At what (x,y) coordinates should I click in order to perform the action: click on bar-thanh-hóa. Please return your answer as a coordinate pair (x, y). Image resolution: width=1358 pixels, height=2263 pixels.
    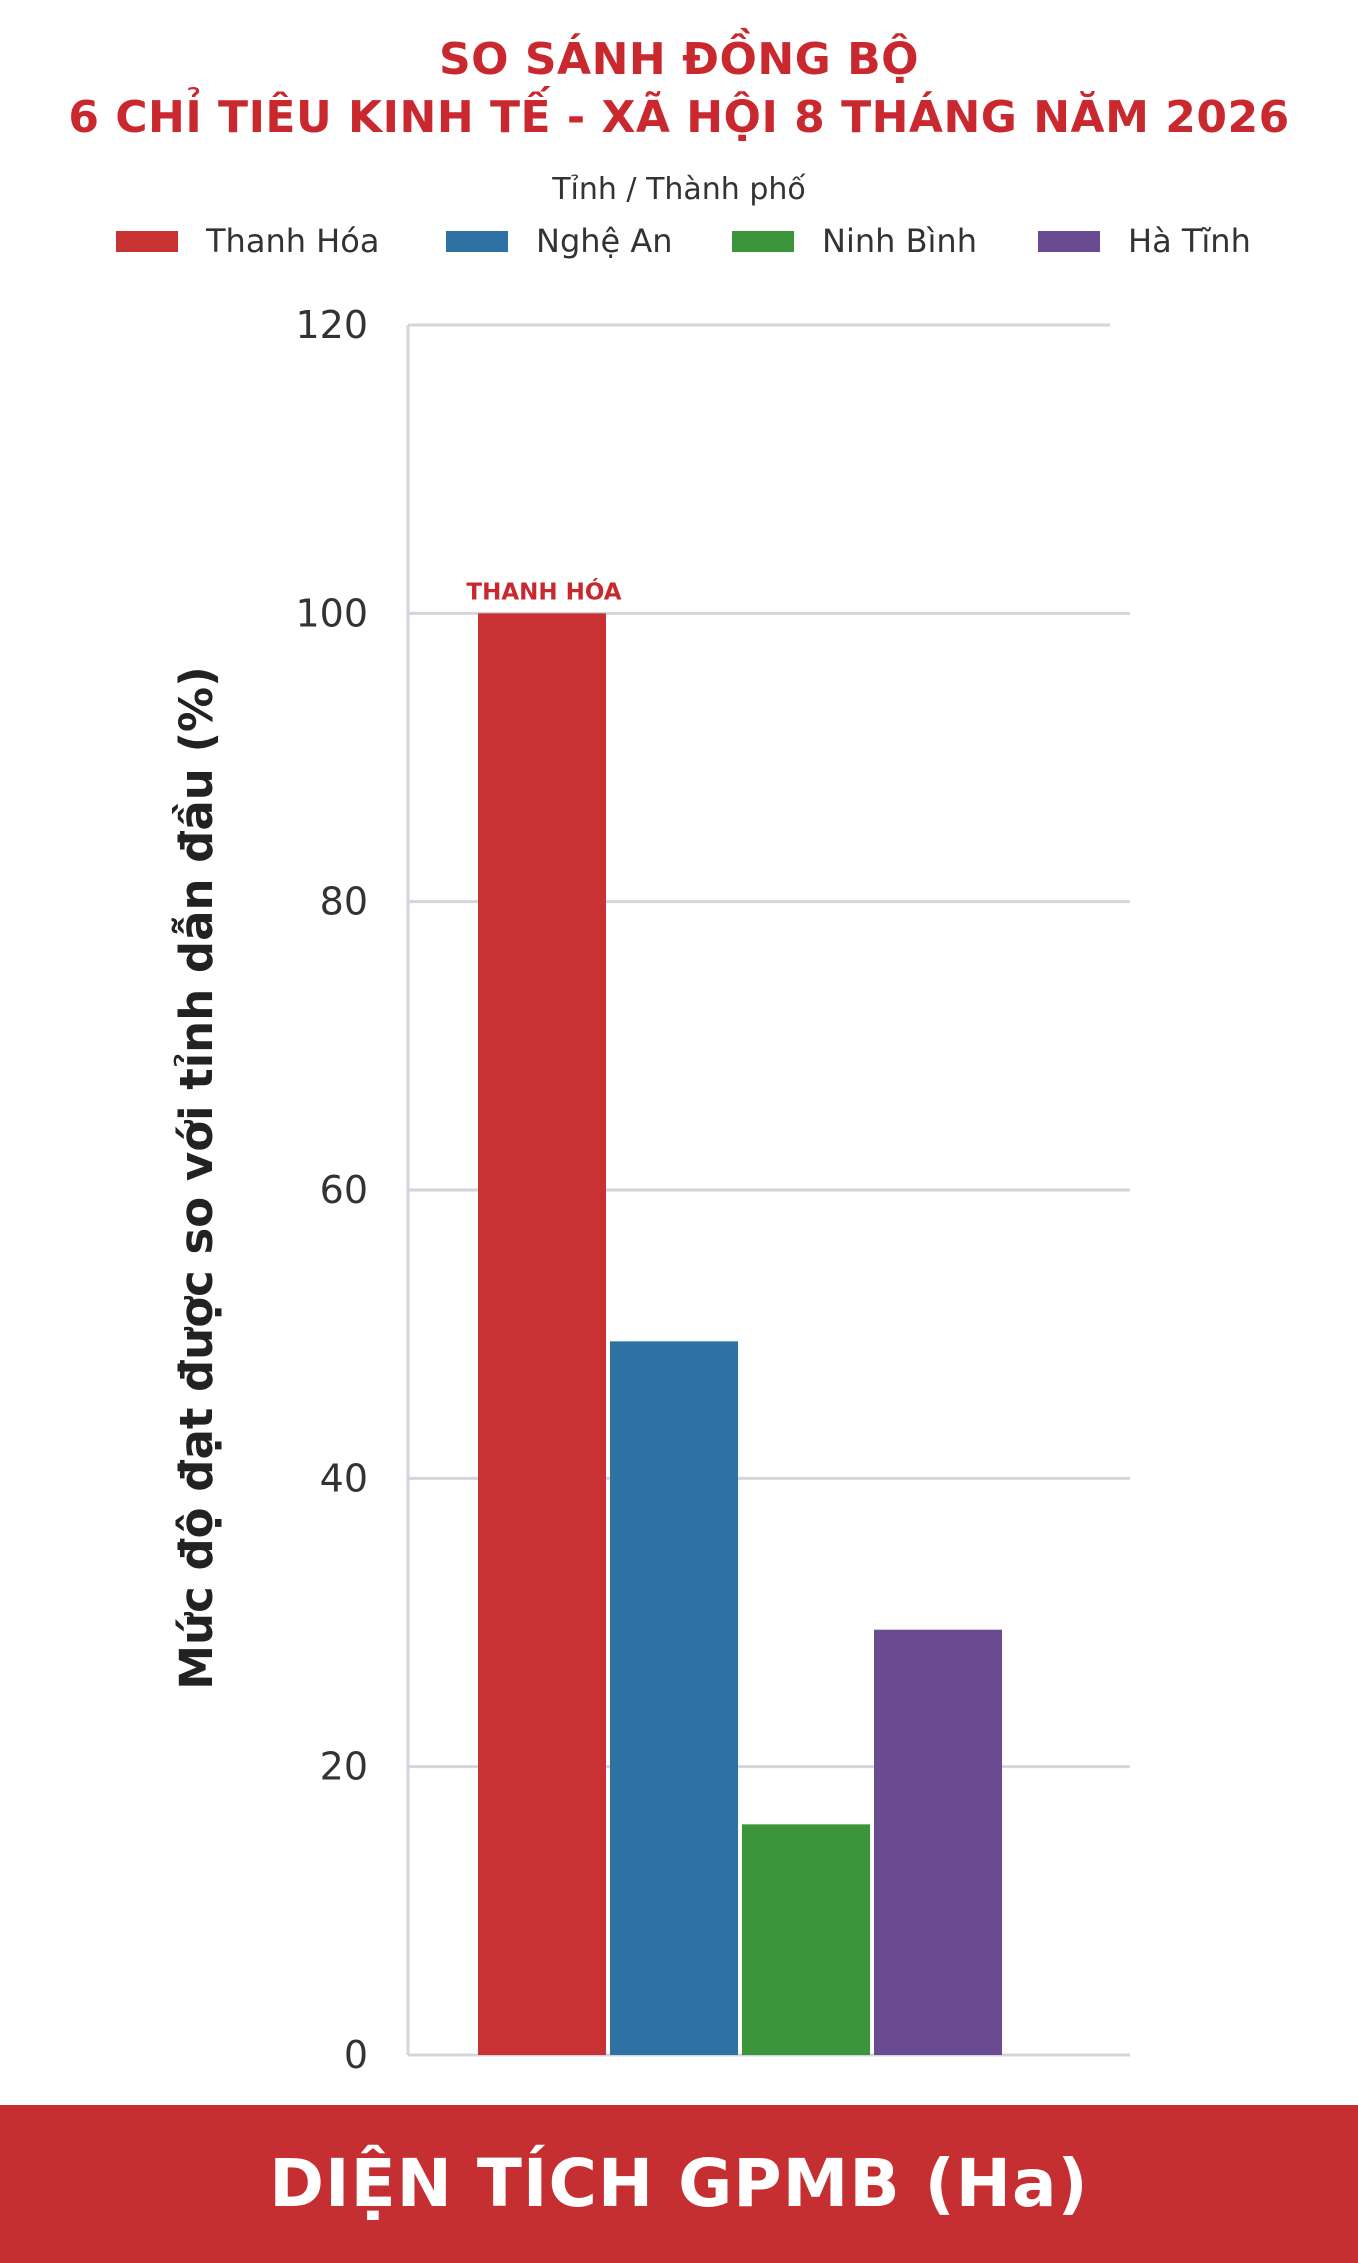
    Looking at the image, I should click on (542, 1334).